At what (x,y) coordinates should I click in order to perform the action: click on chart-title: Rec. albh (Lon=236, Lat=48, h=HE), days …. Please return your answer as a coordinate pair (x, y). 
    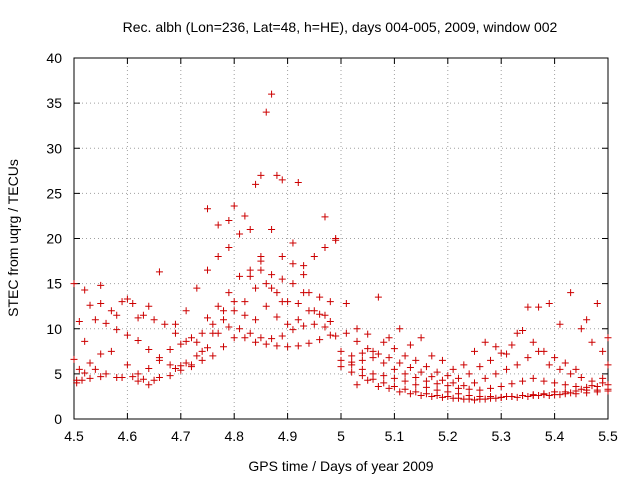
    Looking at the image, I should click on (340, 27).